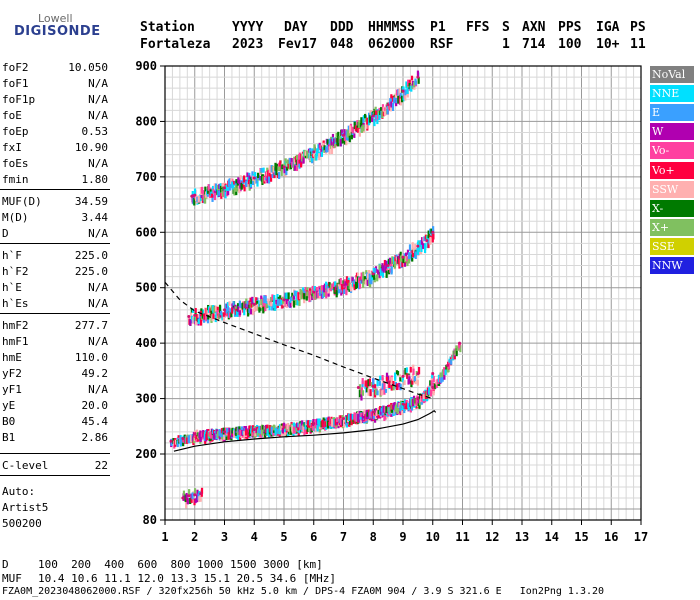 Image resolution: width=700 pixels, height=600 pixels. Describe the element at coordinates (146, 121) in the screenshot. I see `y-tick-label: 800` at that location.